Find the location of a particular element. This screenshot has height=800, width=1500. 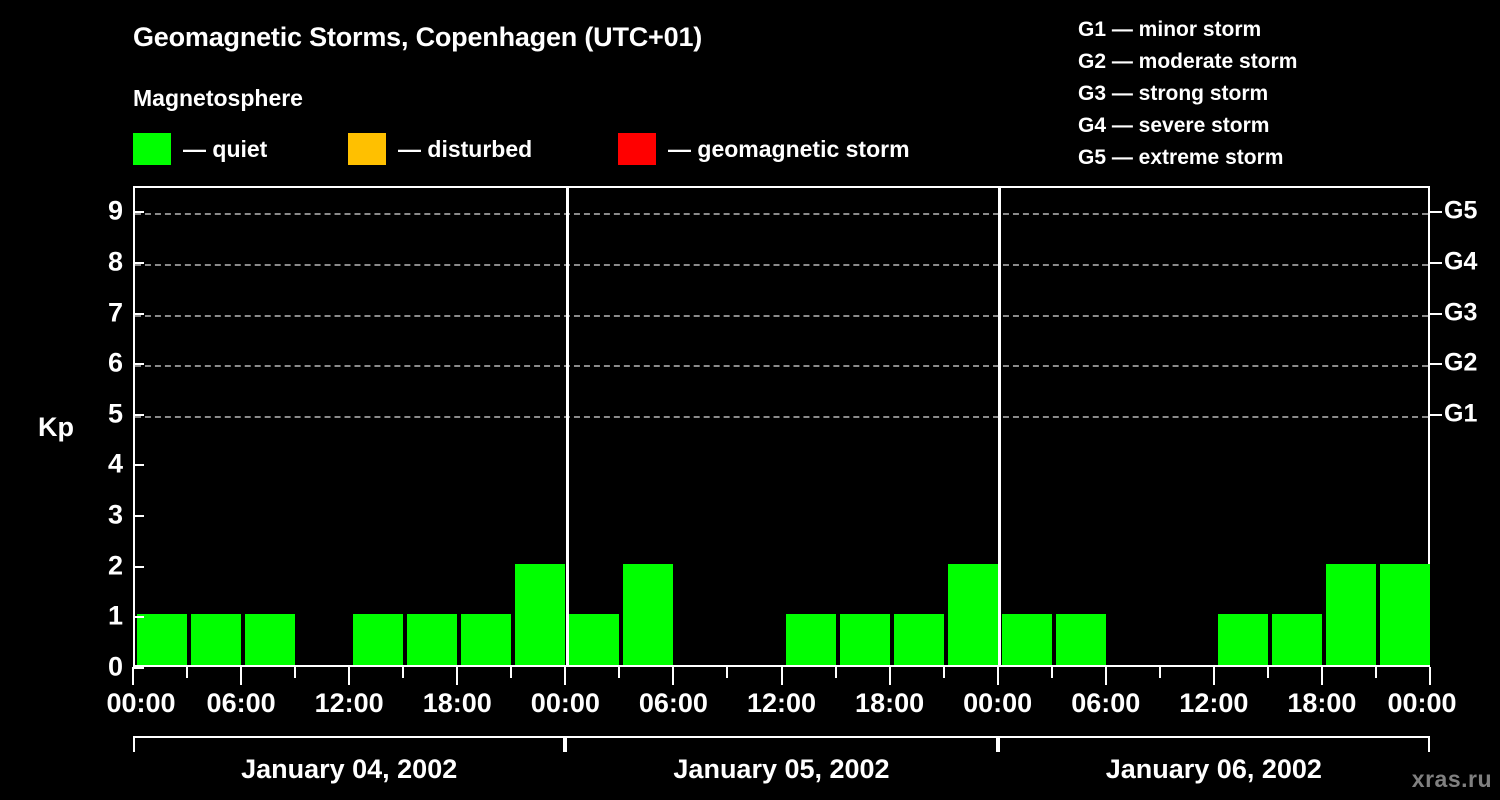

g-tick-label-G3: G3 is located at coordinates (1461, 312).